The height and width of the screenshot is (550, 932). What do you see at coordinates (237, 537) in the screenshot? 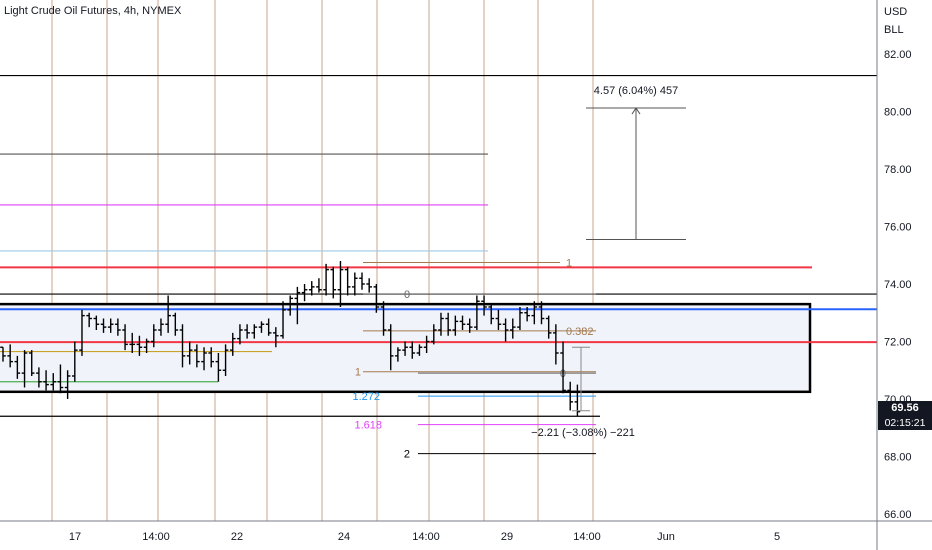
I see `time-tick-label: 22` at bounding box center [237, 537].